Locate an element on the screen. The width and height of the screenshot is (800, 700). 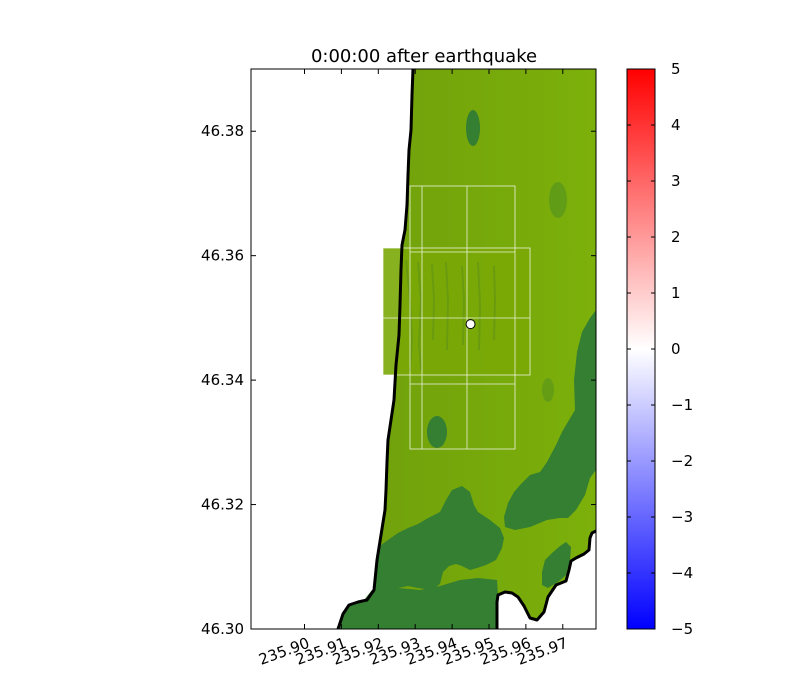
y-tick-label: 46.30 is located at coordinates (222, 629).